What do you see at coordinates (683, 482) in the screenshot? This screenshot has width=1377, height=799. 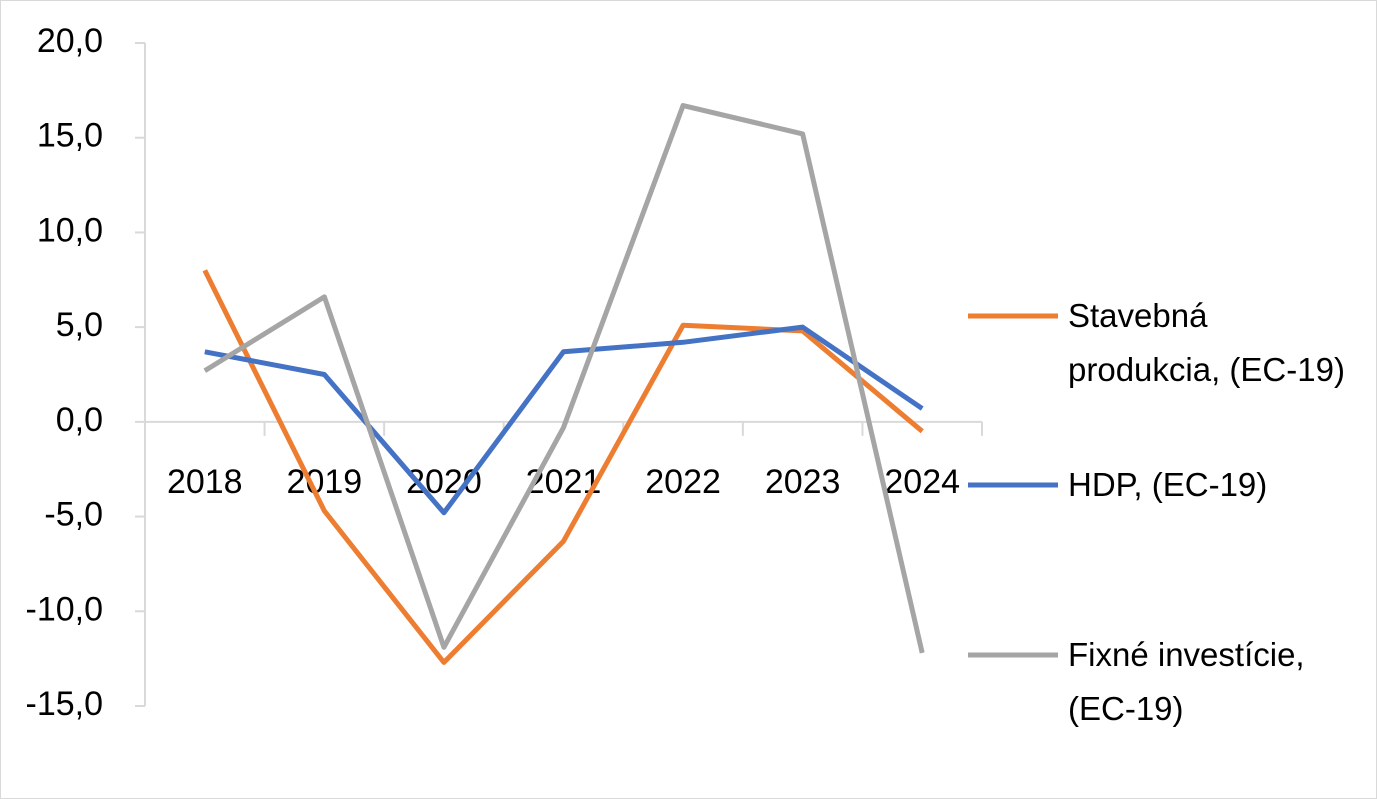 I see `x-tick-label: 2022` at bounding box center [683, 482].